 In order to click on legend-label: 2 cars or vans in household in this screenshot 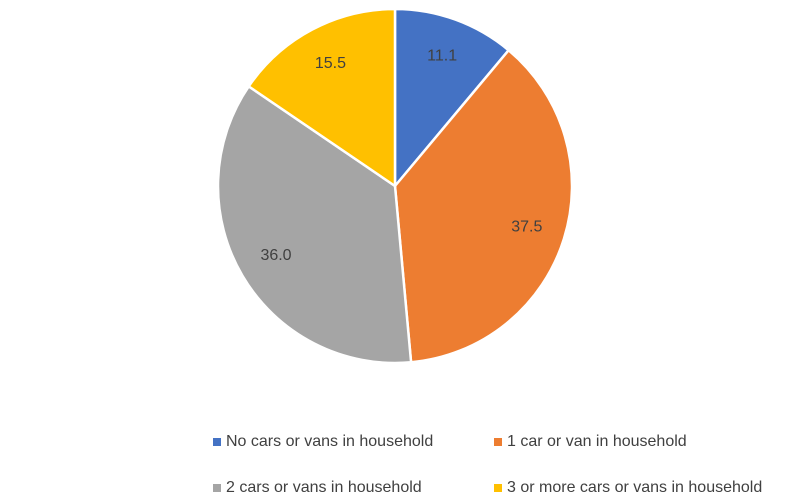, I will do `click(324, 487)`.